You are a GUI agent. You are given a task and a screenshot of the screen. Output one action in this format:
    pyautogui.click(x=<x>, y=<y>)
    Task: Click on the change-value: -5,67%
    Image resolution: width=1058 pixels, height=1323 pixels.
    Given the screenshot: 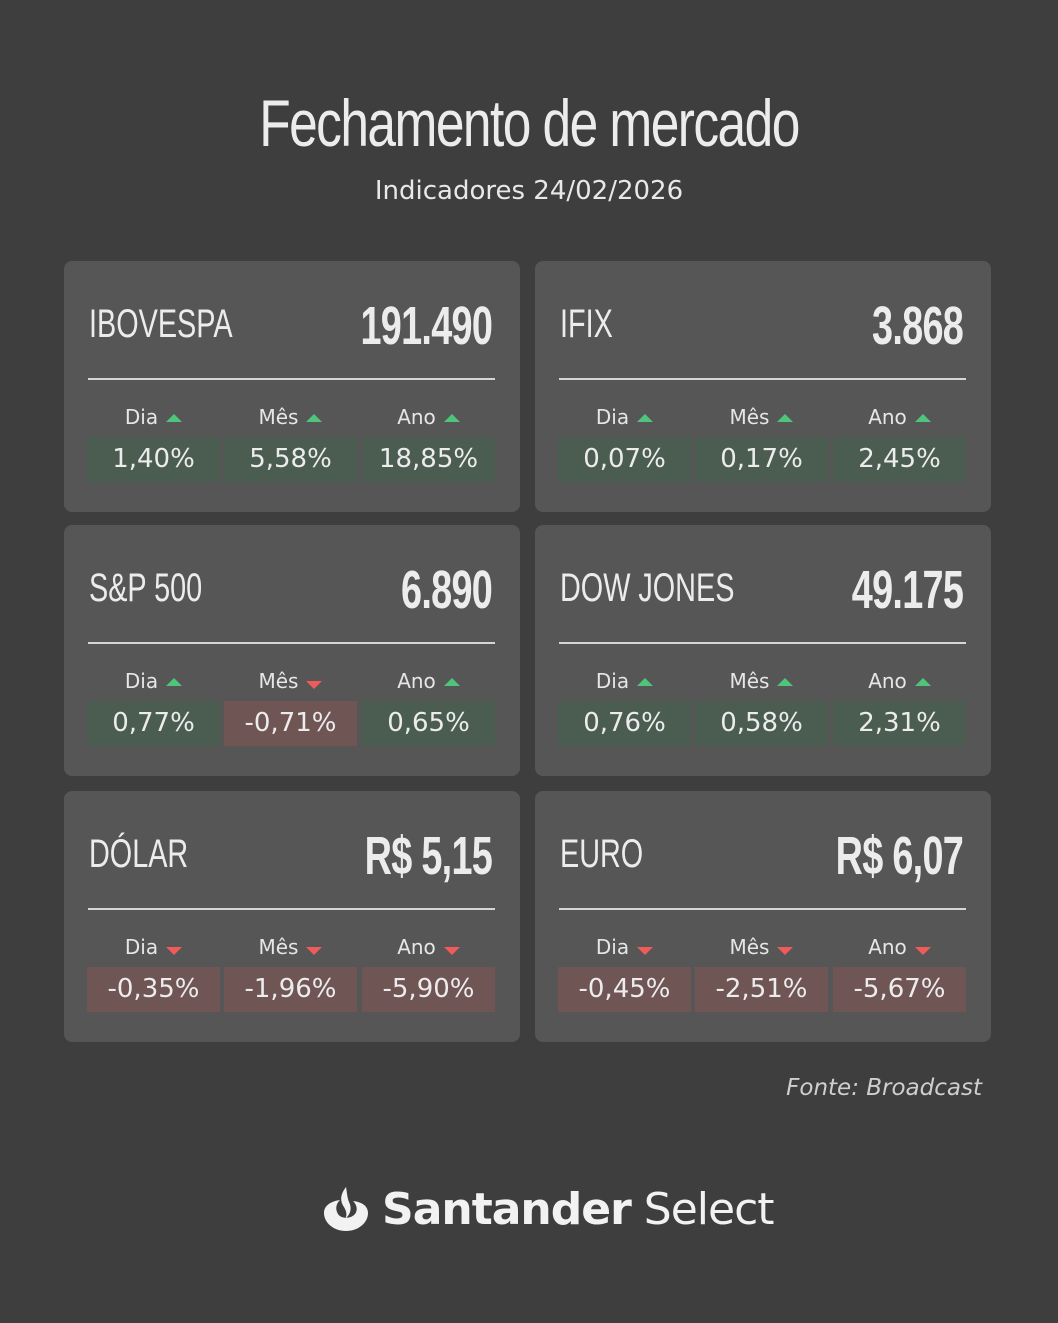 What is the action you would take?
    pyautogui.click(x=899, y=989)
    